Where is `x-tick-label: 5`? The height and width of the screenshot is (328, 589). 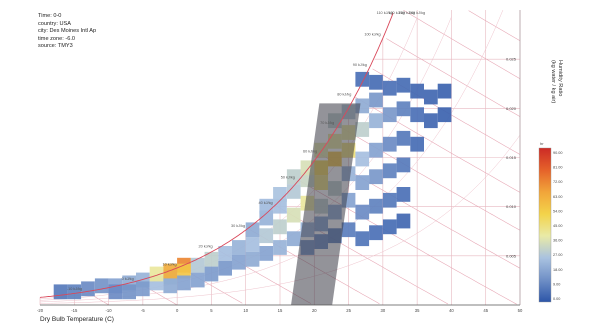
x-tick-label: 5 is located at coordinates (211, 310).